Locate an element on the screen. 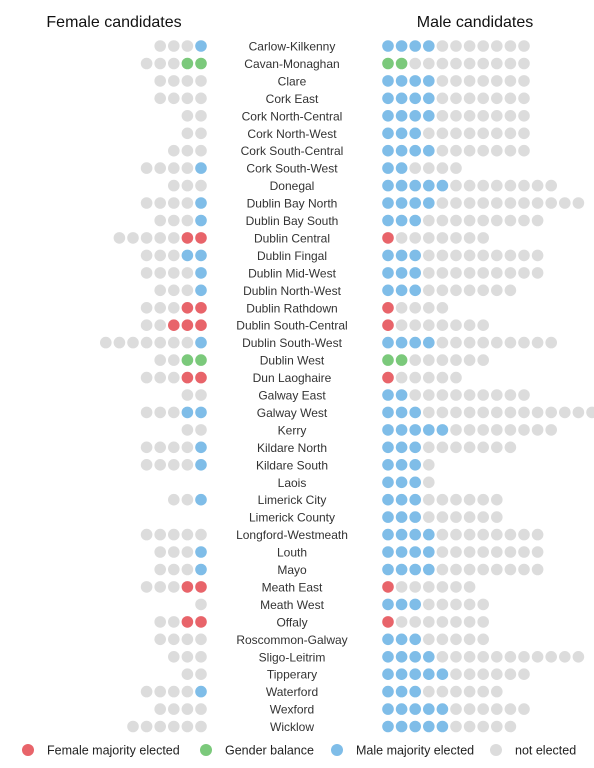 This screenshot has width=594, height=768. constituency-label: Offaly is located at coordinates (291, 622).